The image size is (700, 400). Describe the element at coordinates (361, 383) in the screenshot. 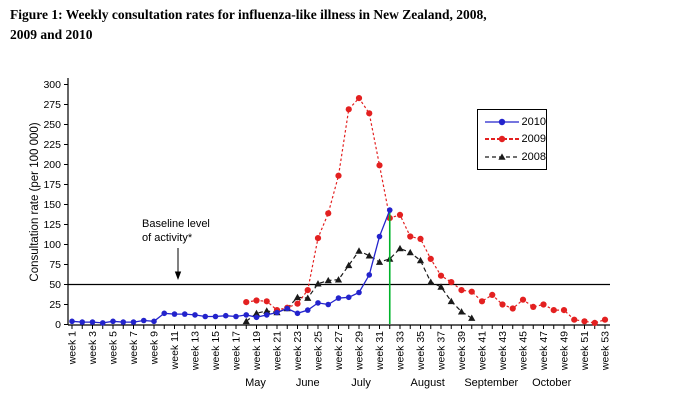

I see `month-label: July` at that location.